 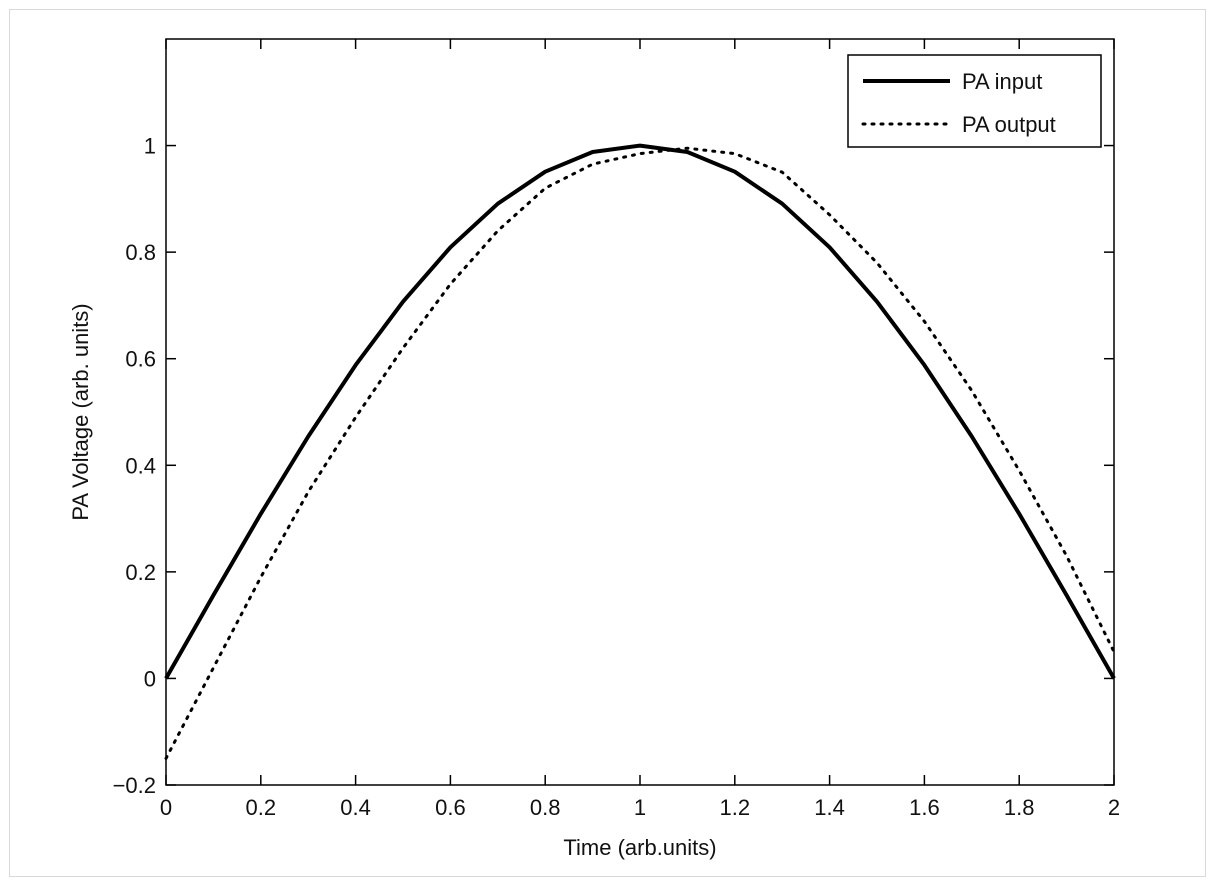 What do you see at coordinates (80, 411) in the screenshot?
I see `y-axis-label: PA Voltage (arb. units)` at bounding box center [80, 411].